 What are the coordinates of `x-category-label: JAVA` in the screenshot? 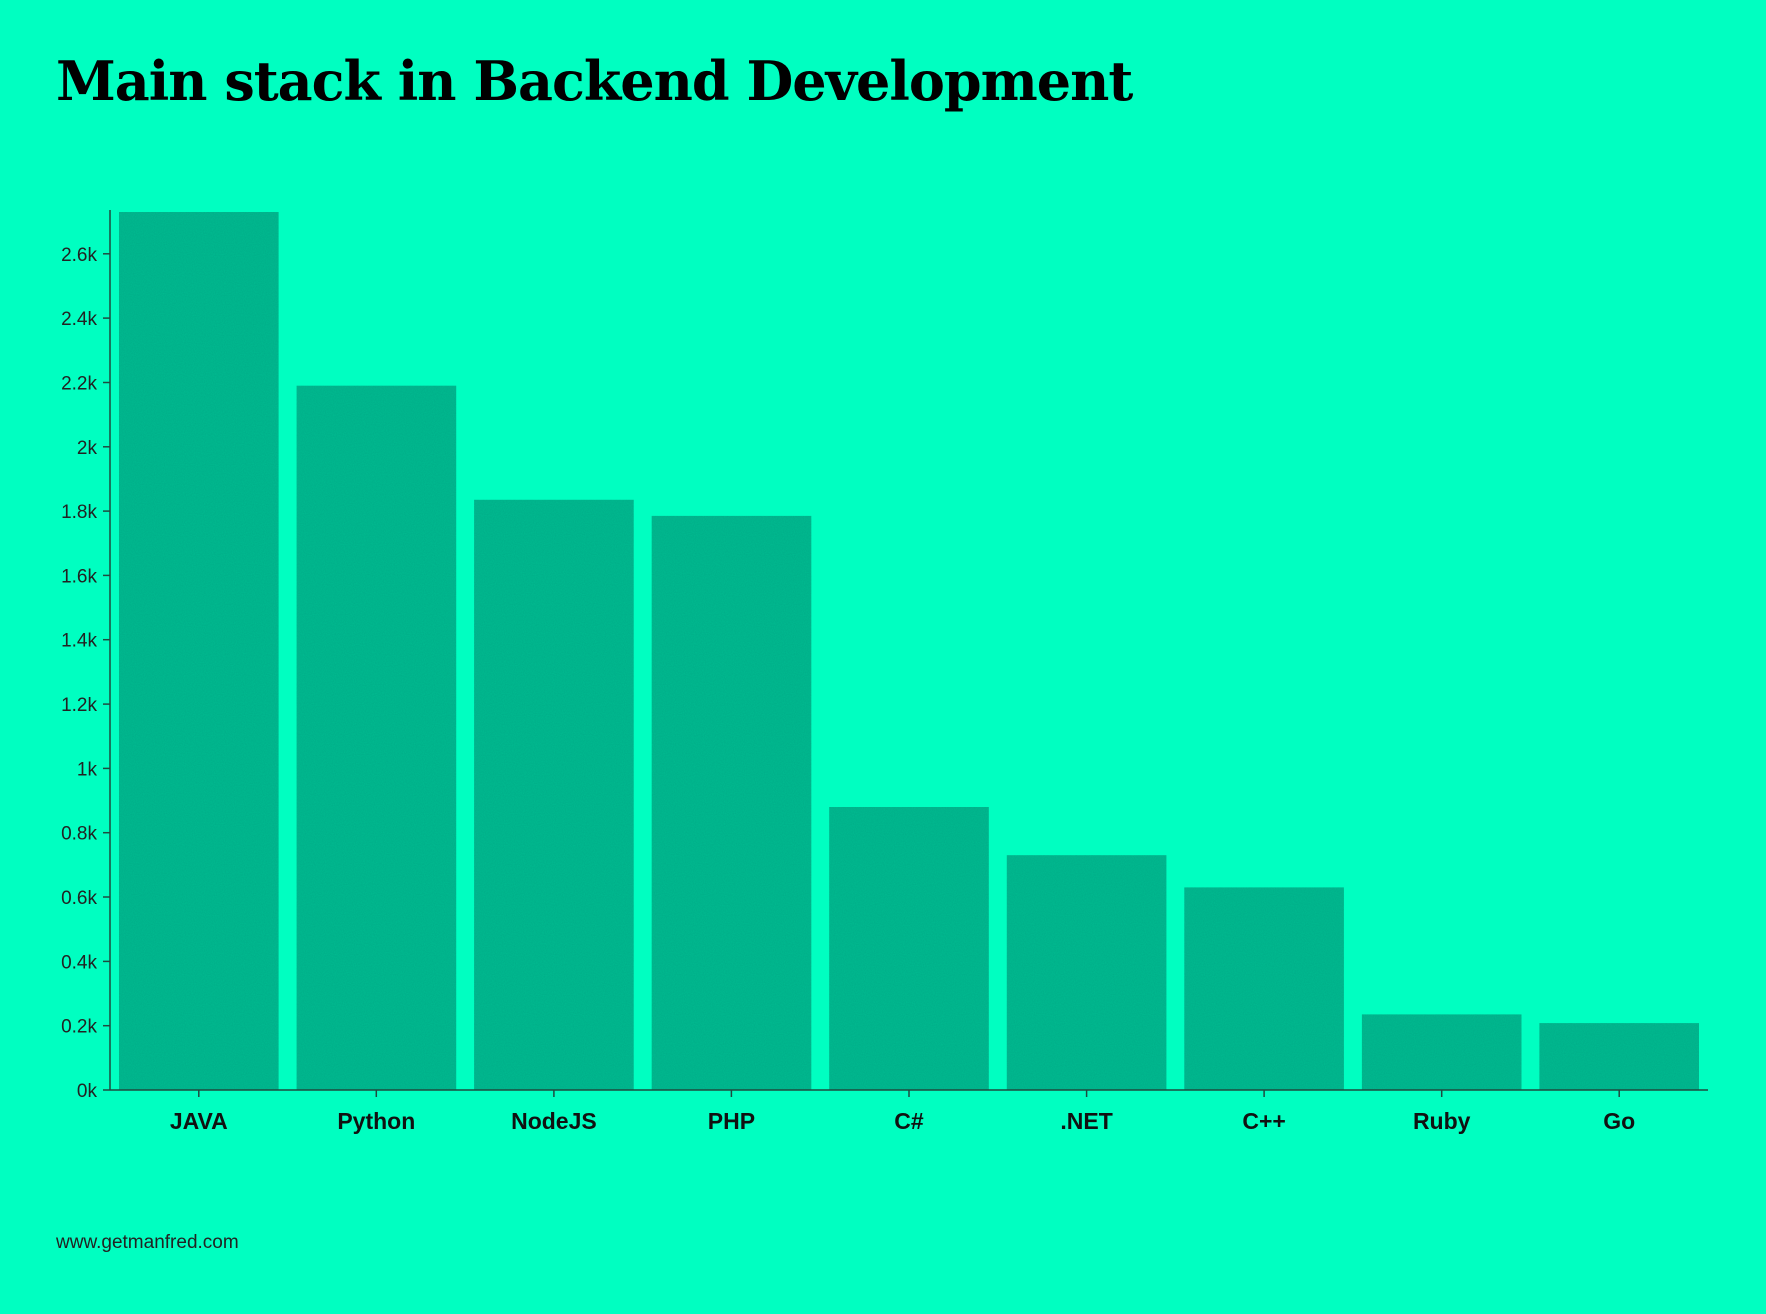 It's located at (199, 1121).